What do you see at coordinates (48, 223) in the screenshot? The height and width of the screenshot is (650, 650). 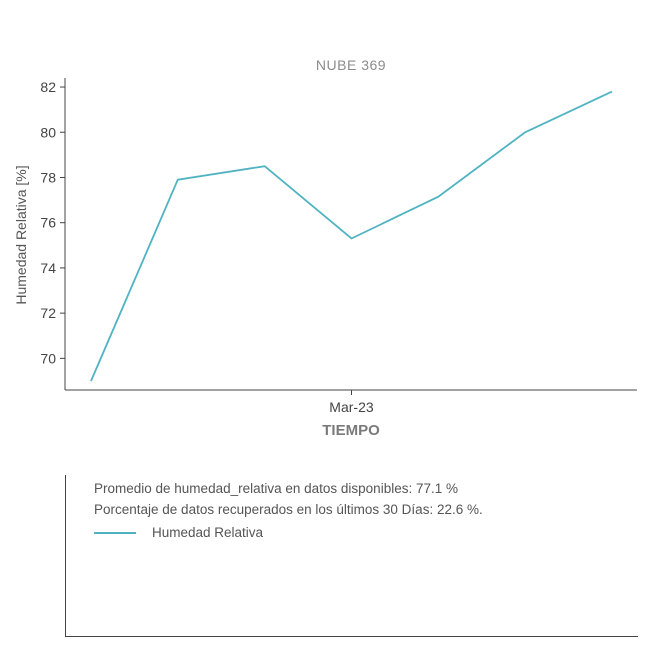 I see `y-tick-label: 76` at bounding box center [48, 223].